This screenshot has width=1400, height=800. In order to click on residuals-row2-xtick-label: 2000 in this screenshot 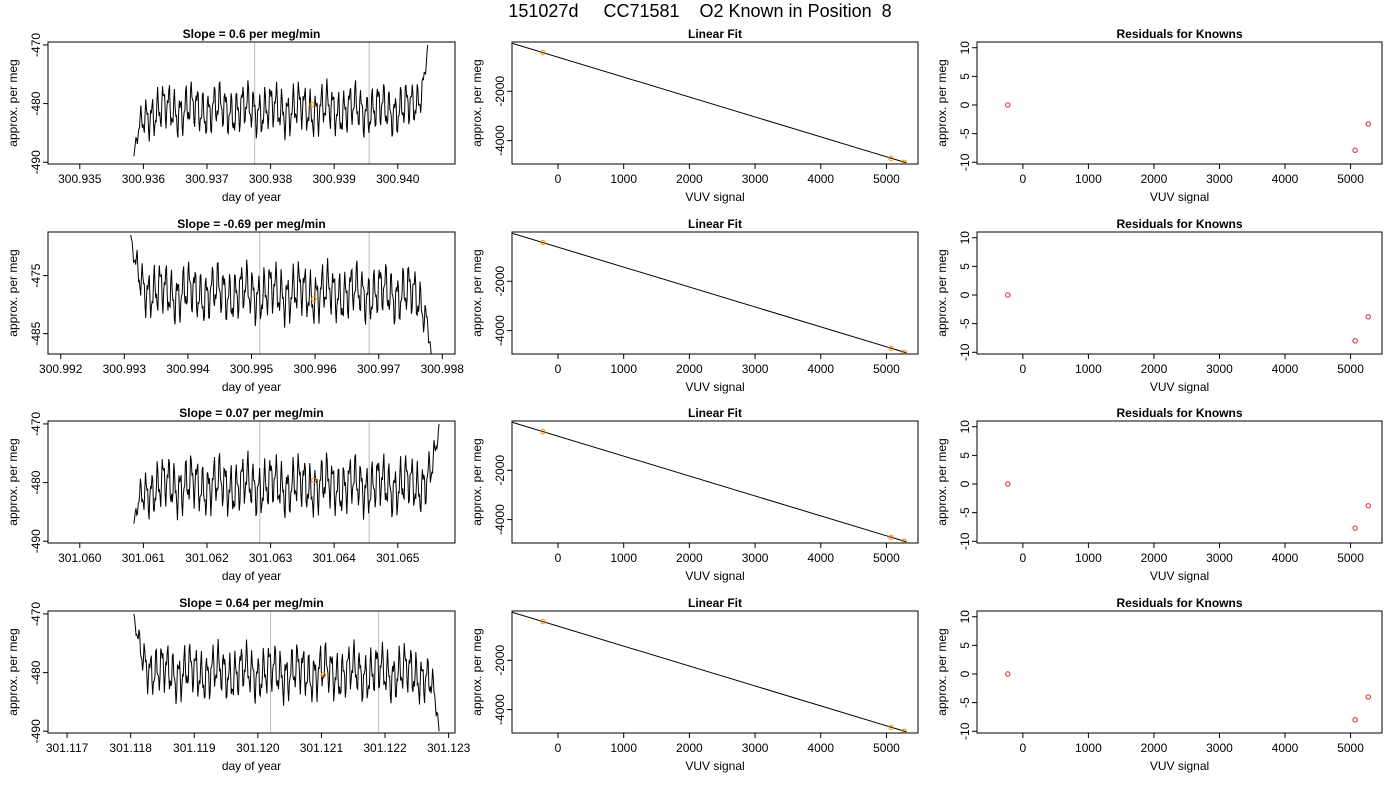, I will do `click(1154, 369)`.